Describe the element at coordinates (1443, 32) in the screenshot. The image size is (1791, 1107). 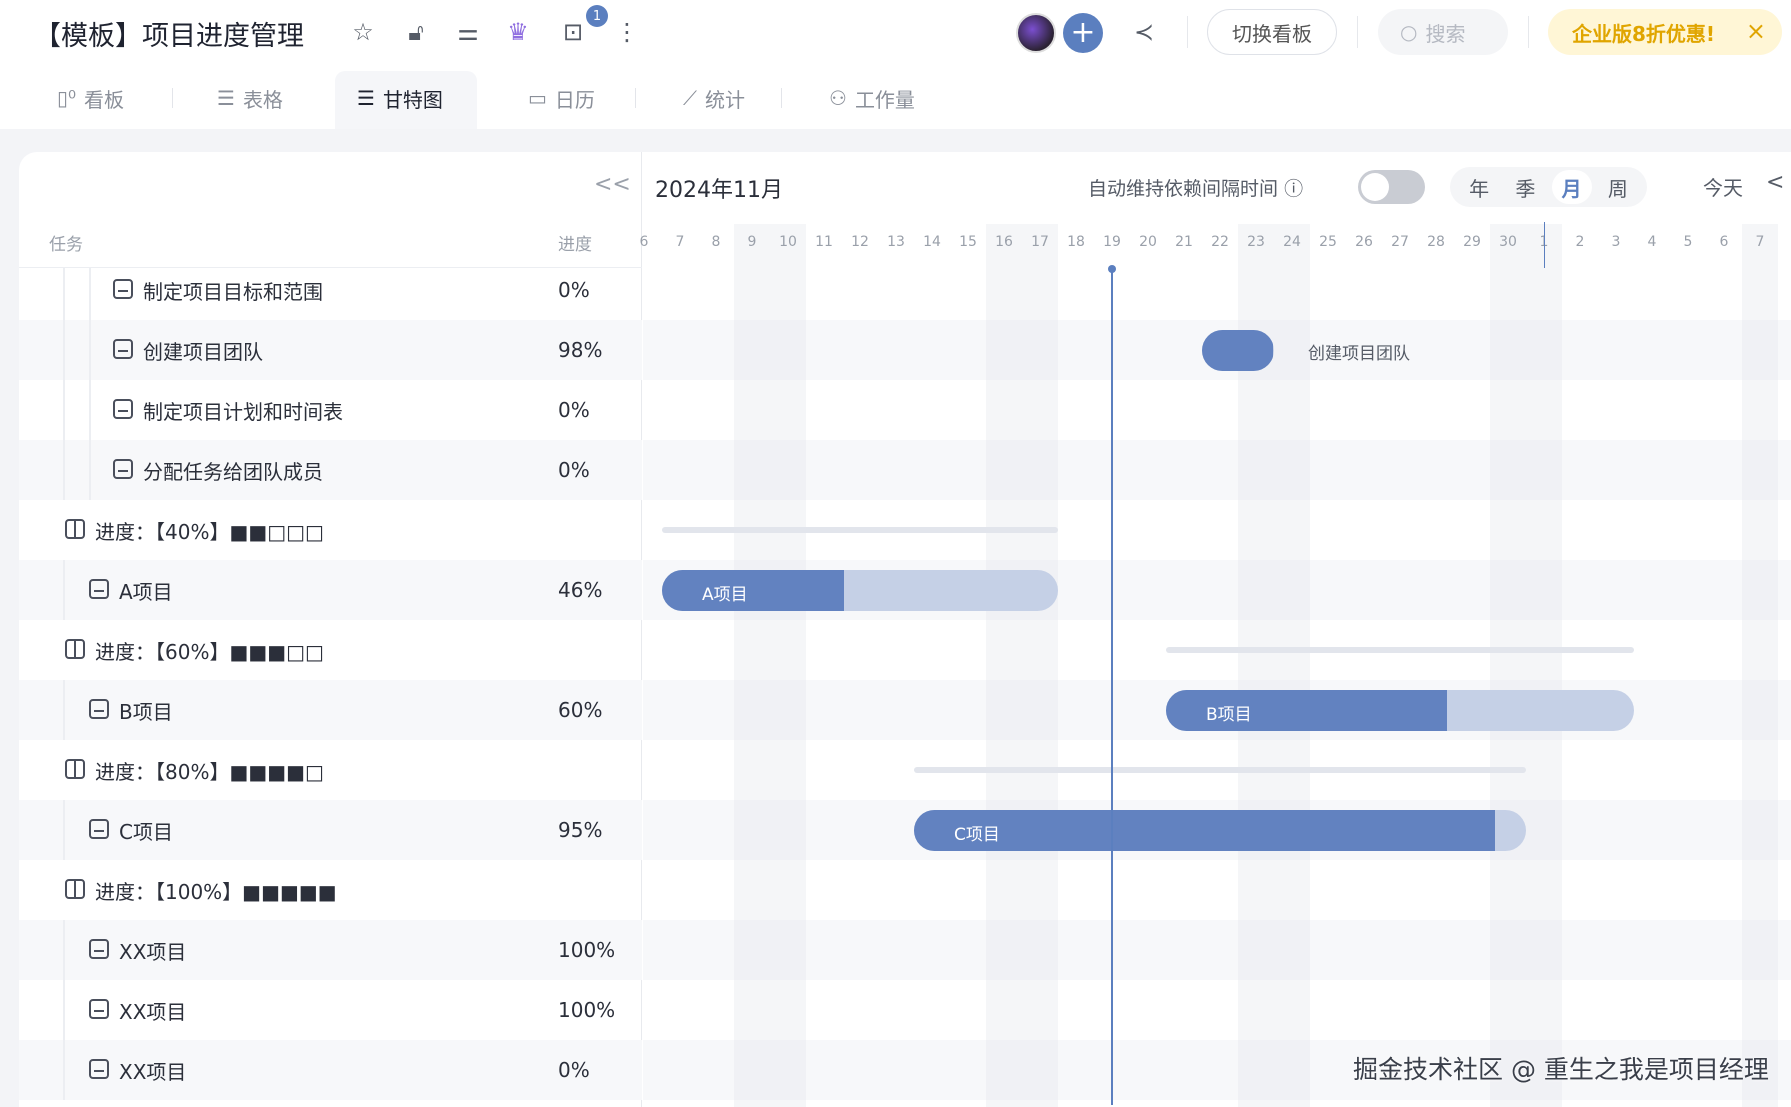
I see `search-input: ○ 搜索` at that location.